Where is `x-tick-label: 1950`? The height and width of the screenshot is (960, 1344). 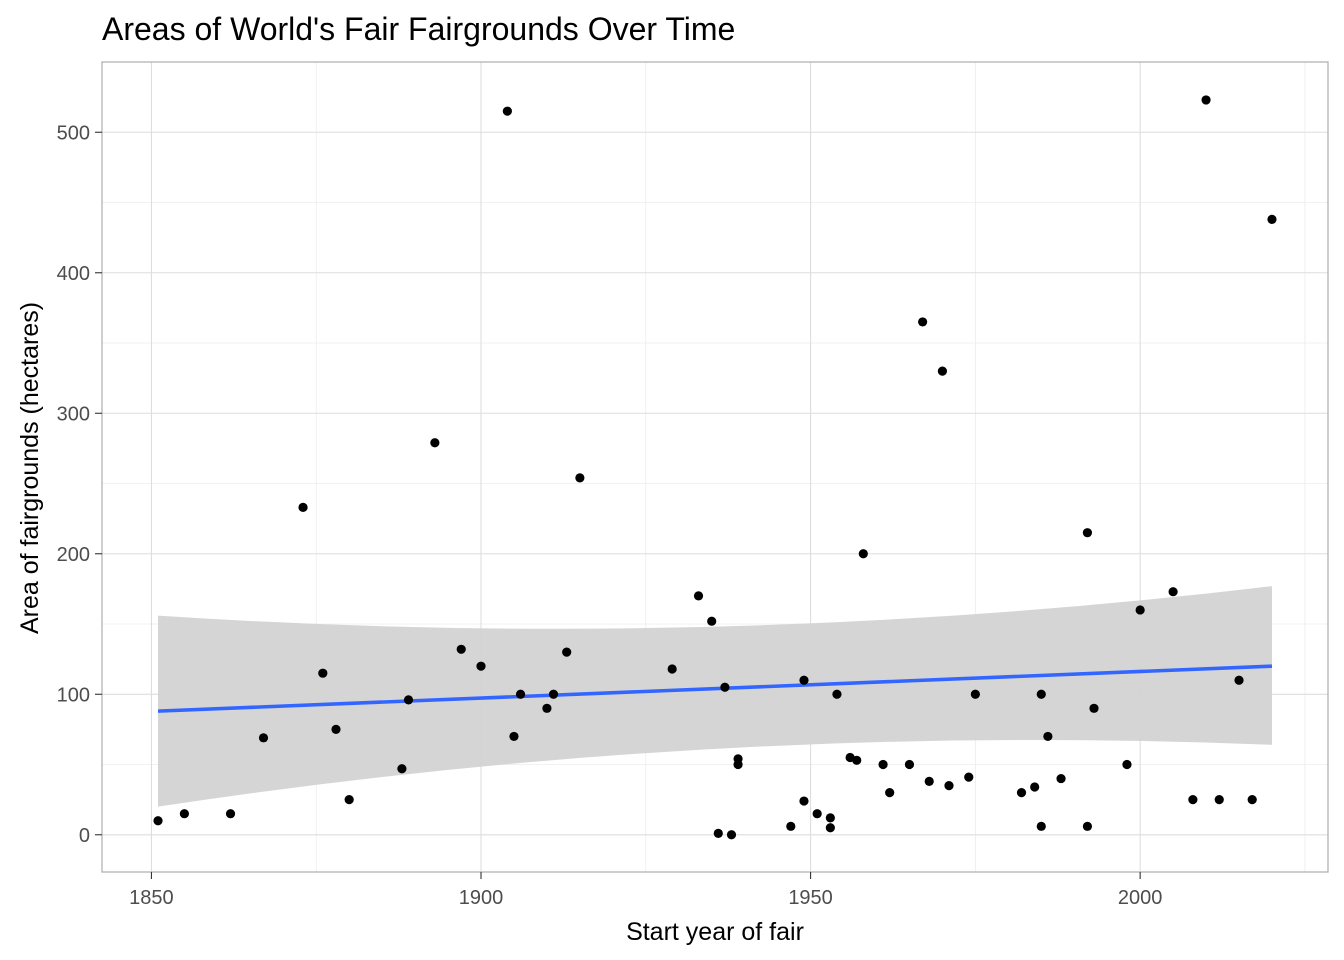
x-tick-label: 1950 is located at coordinates (810, 898).